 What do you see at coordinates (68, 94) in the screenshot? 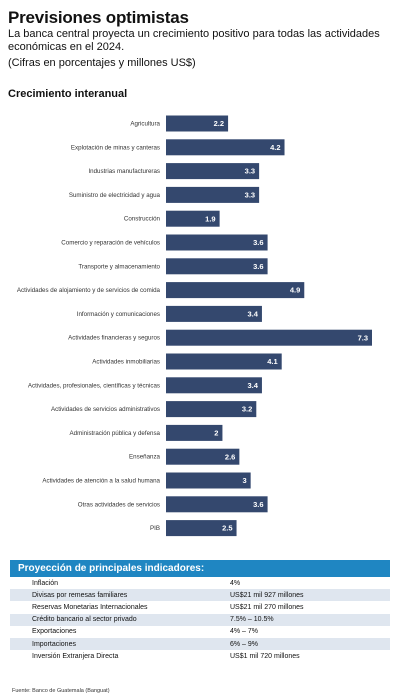
I see `chart-title: Crecimiento interanual` at bounding box center [68, 94].